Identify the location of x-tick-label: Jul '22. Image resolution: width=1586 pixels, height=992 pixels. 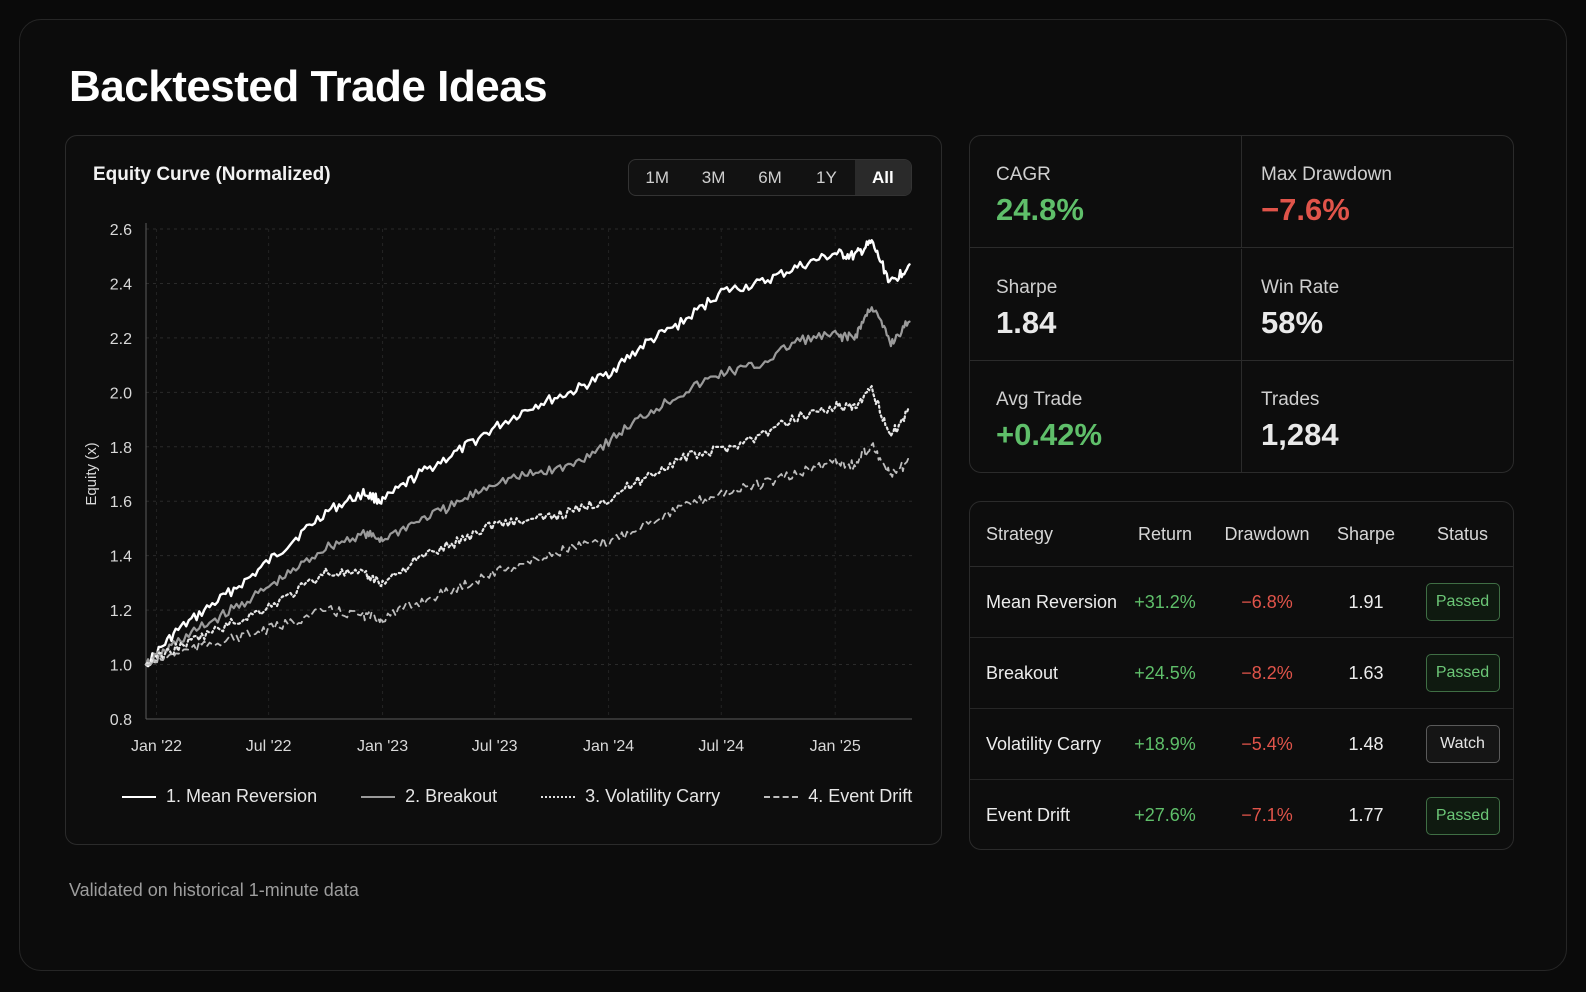
(269, 746).